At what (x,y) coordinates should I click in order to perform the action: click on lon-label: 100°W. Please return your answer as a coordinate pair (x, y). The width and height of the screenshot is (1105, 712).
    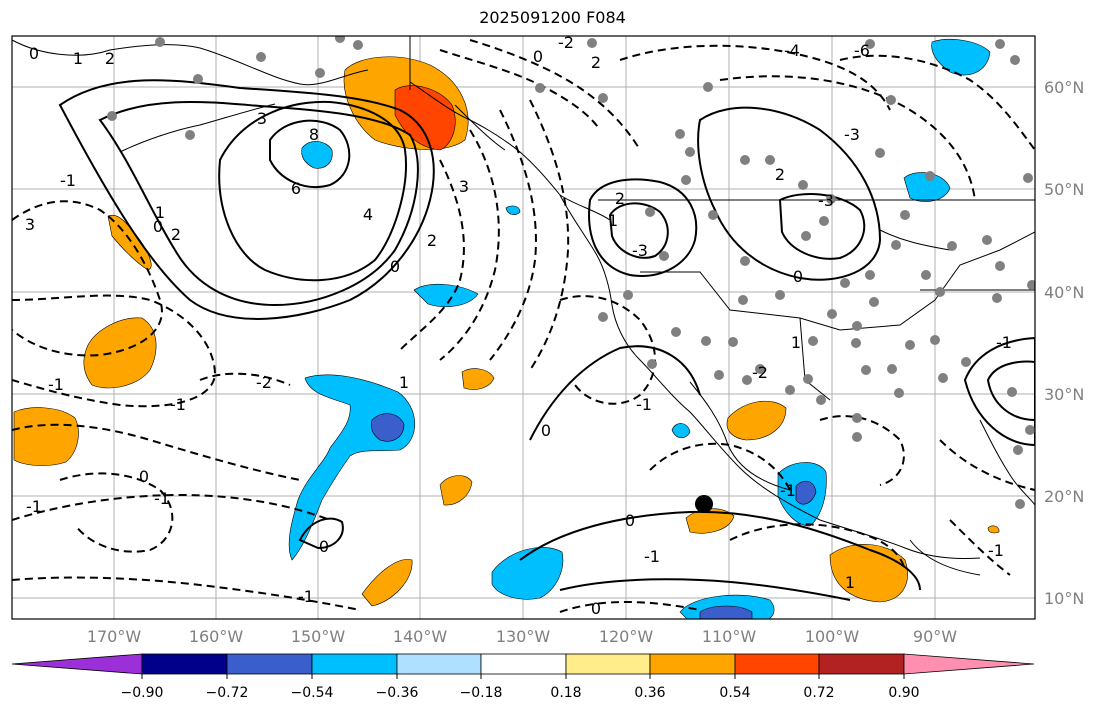
    Looking at the image, I should click on (832, 636).